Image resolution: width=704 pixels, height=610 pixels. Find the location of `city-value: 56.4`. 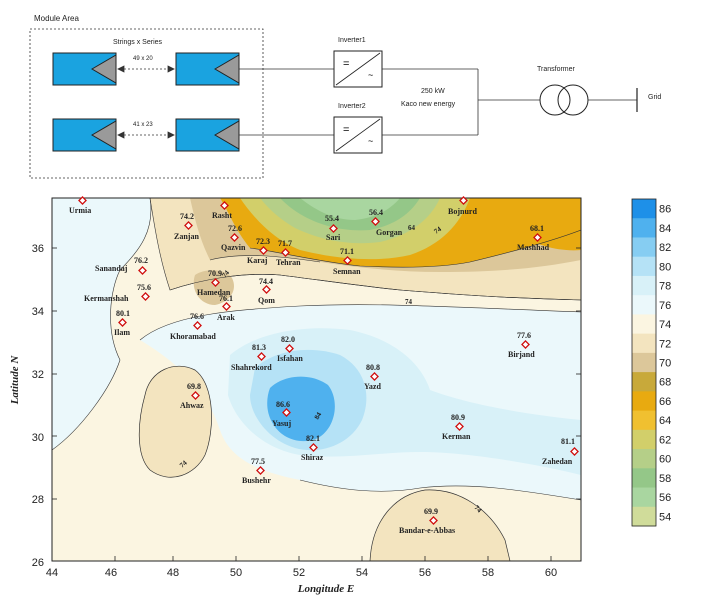

city-value: 56.4 is located at coordinates (376, 212).